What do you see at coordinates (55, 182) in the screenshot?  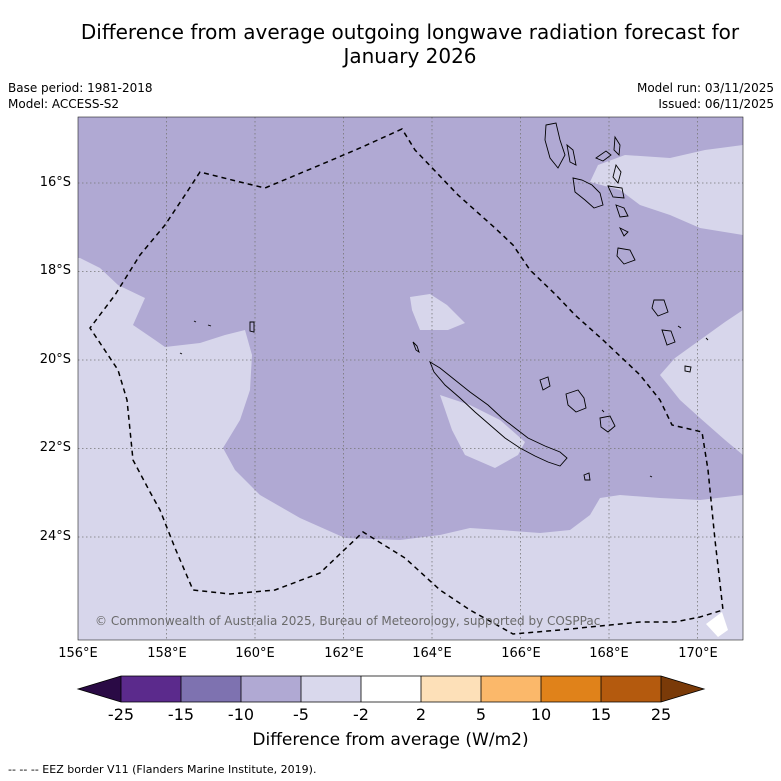 I see `lat-label-16s: 16°S` at bounding box center [55, 182].